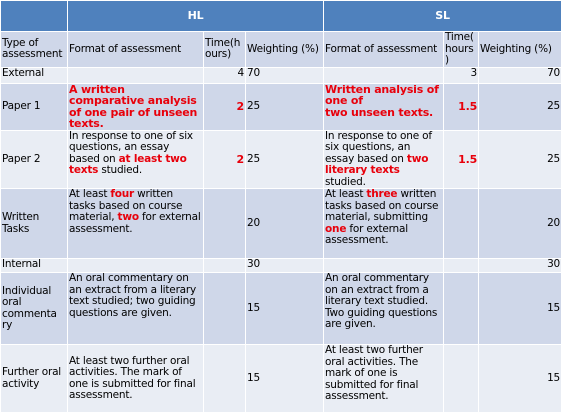 The image size is (561, 414). I want to click on level-header-row: HL SL, so click(280, 16).